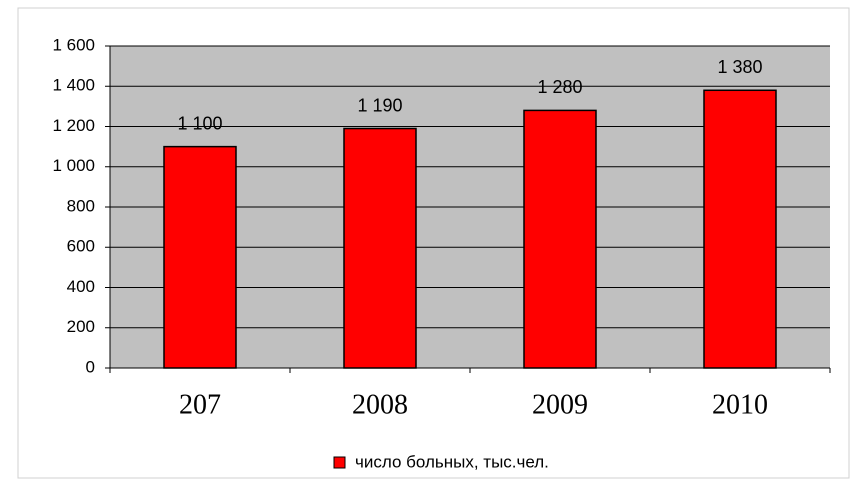 The image size is (850, 479). I want to click on y-tick-label: 1 200, so click(73, 125).